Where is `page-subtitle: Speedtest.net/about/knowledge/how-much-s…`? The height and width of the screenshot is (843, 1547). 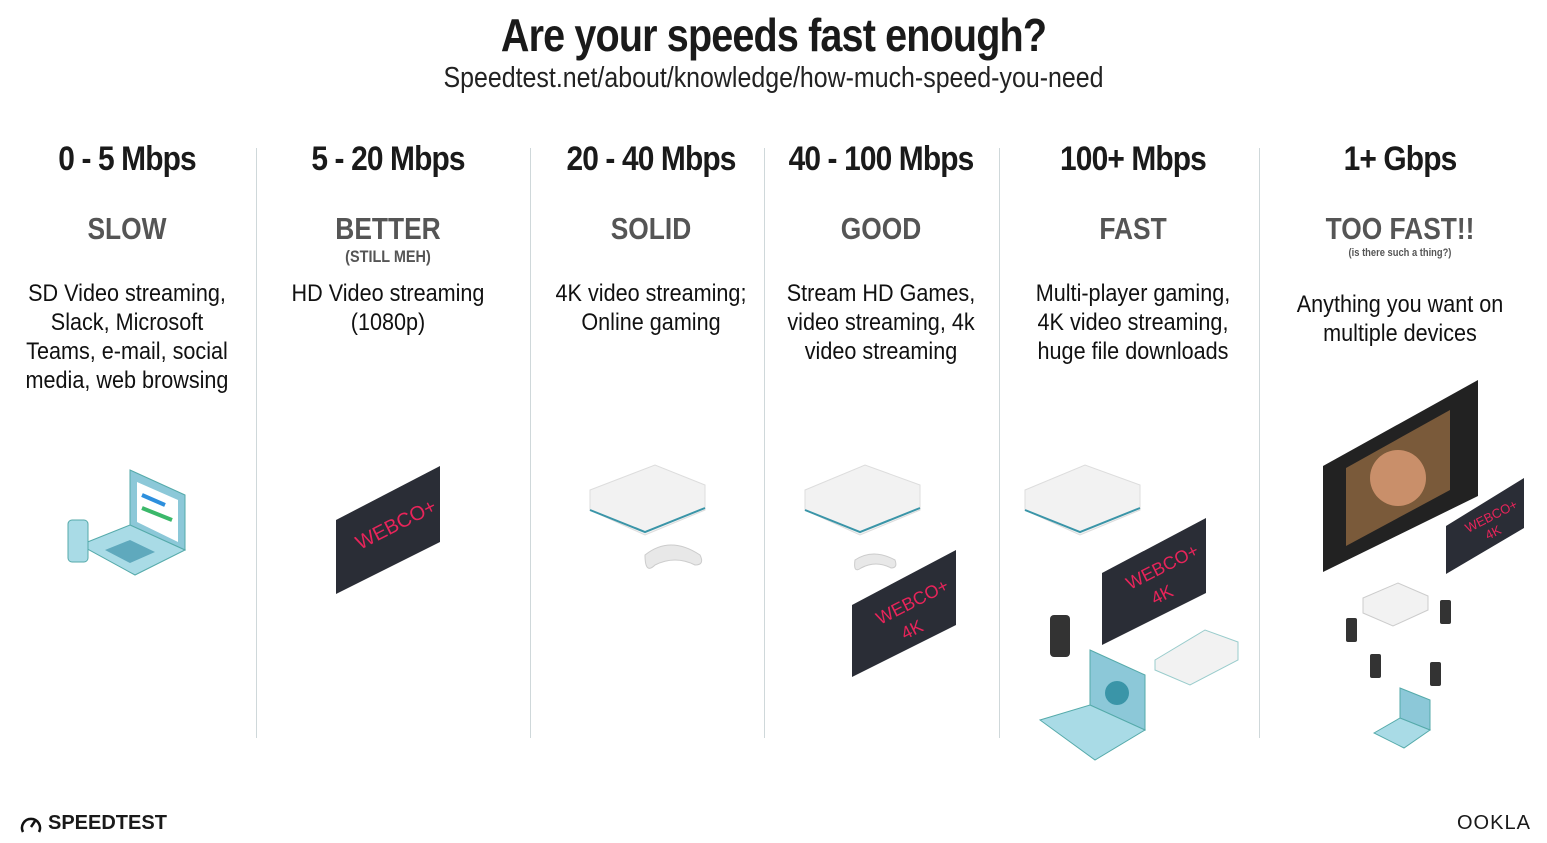 page-subtitle: Speedtest.net/about/knowledge/how-much-s… is located at coordinates (773, 78).